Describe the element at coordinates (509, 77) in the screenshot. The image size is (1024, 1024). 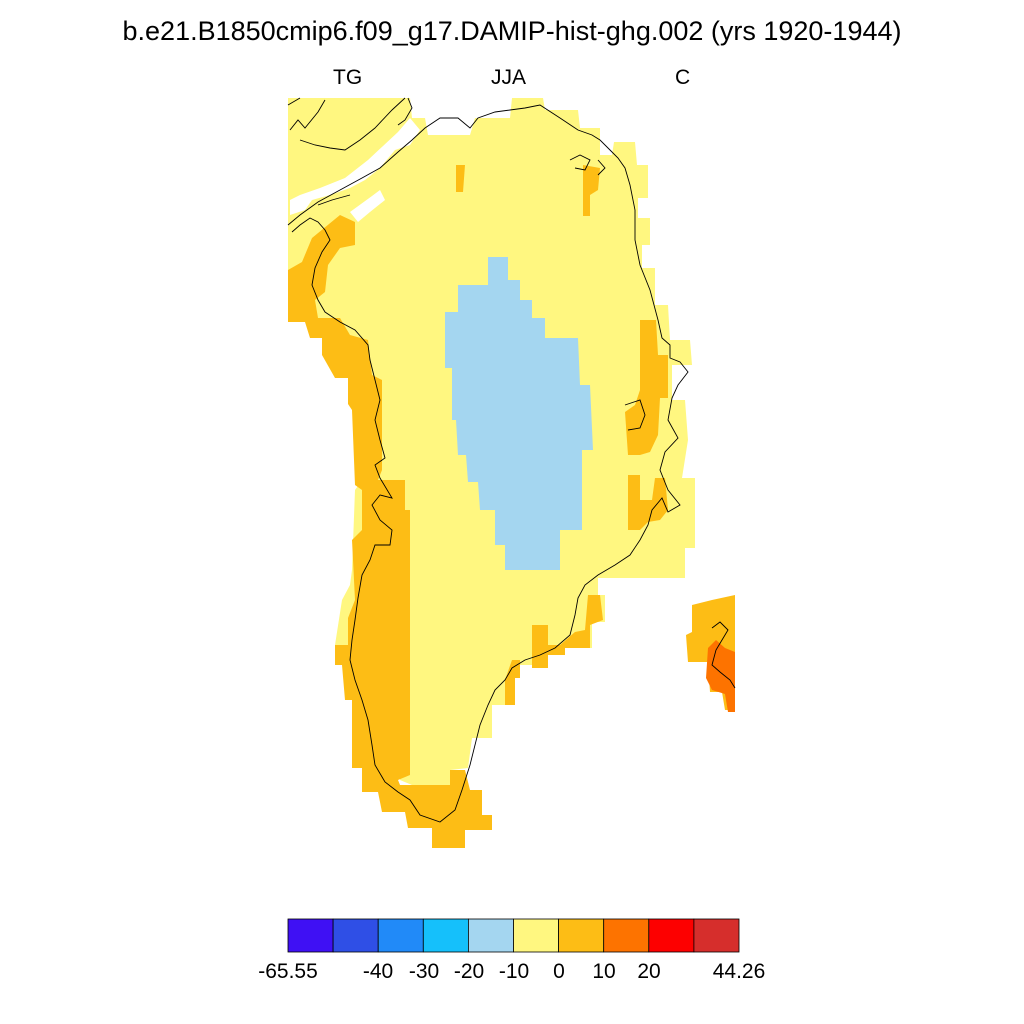
I see `season-label: JJA` at that location.